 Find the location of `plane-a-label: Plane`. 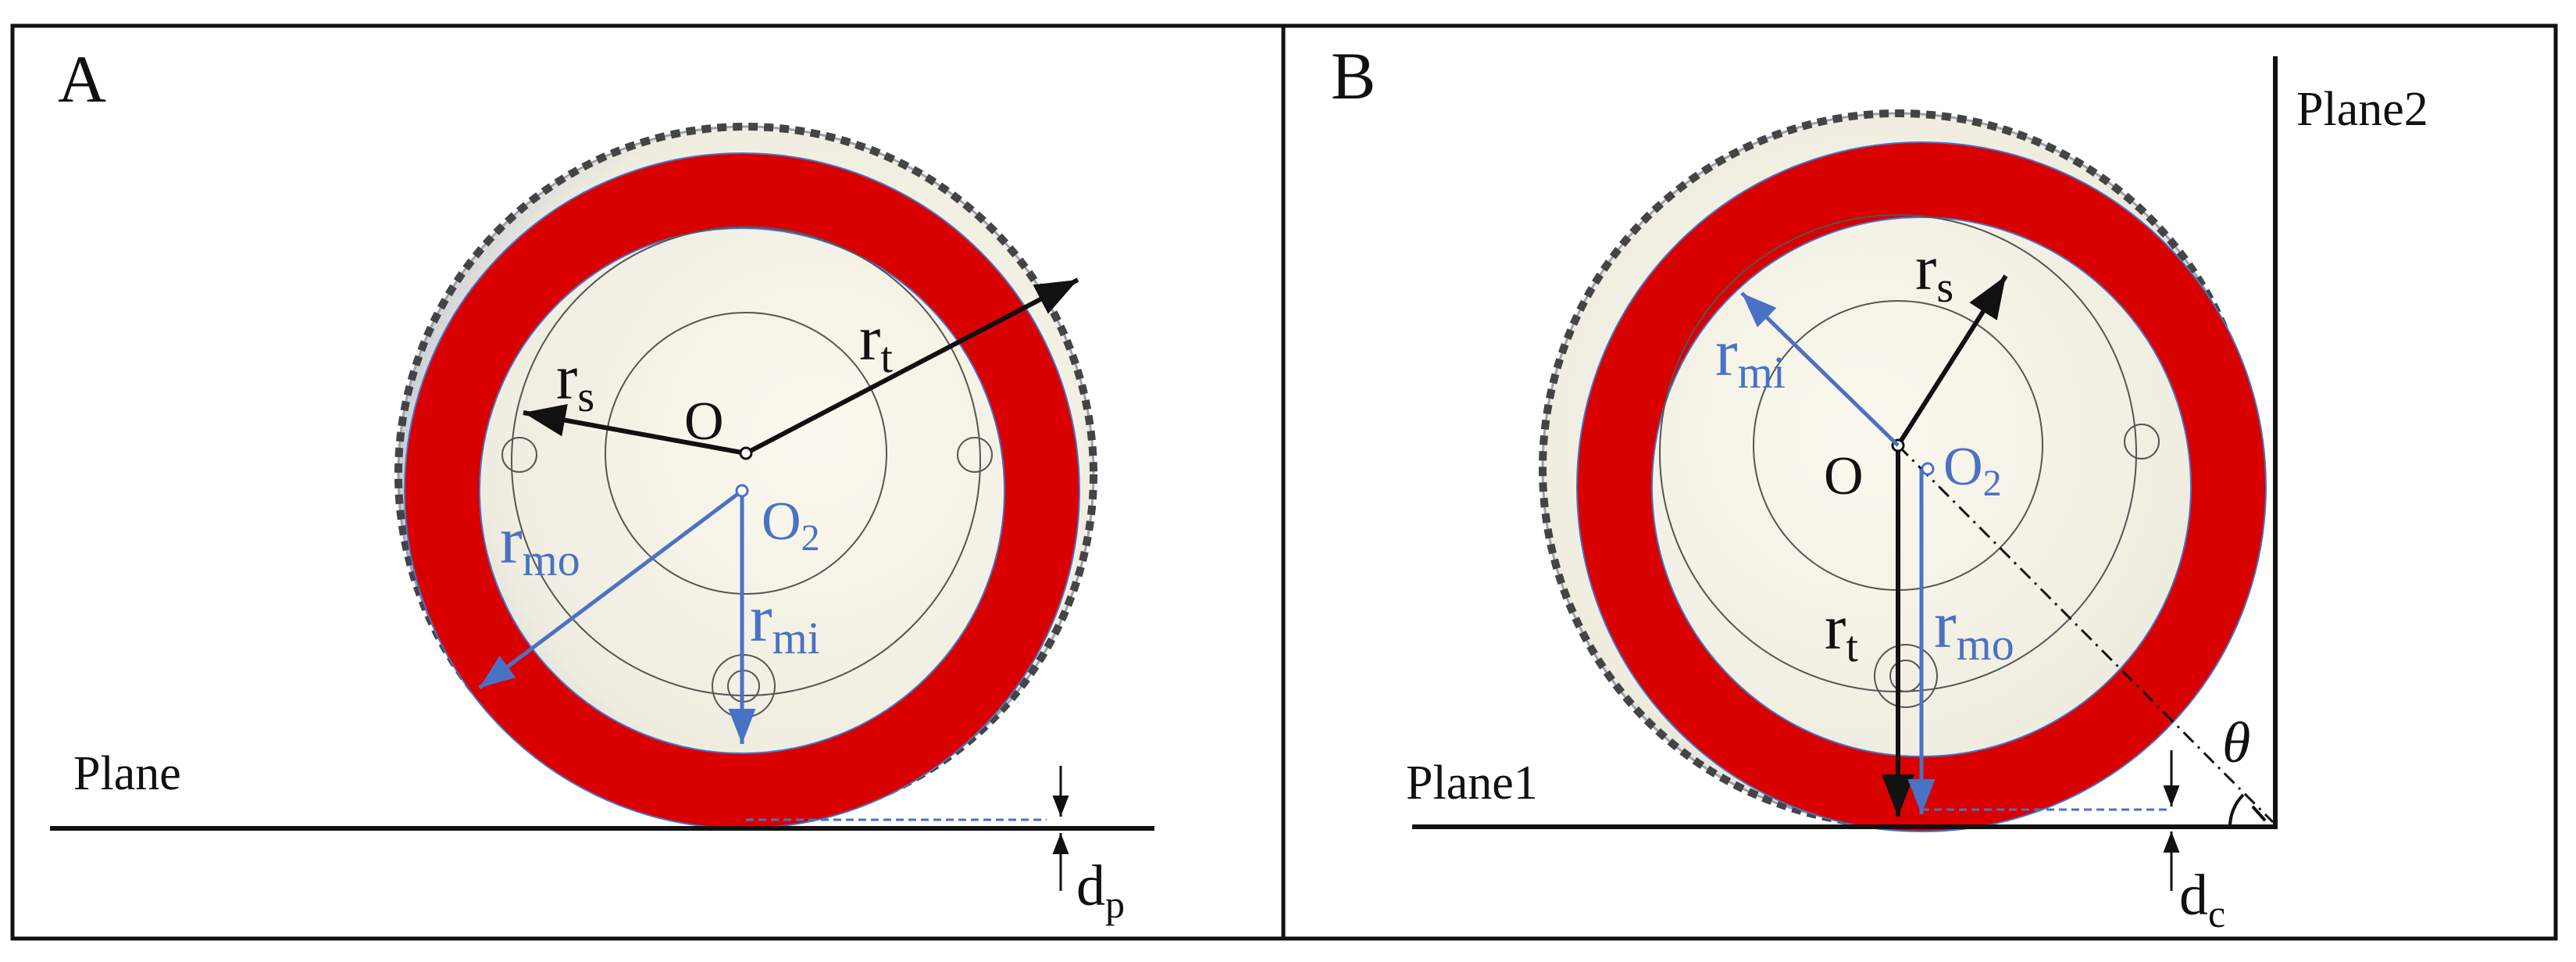

plane-a-label: Plane is located at coordinates (127, 773).